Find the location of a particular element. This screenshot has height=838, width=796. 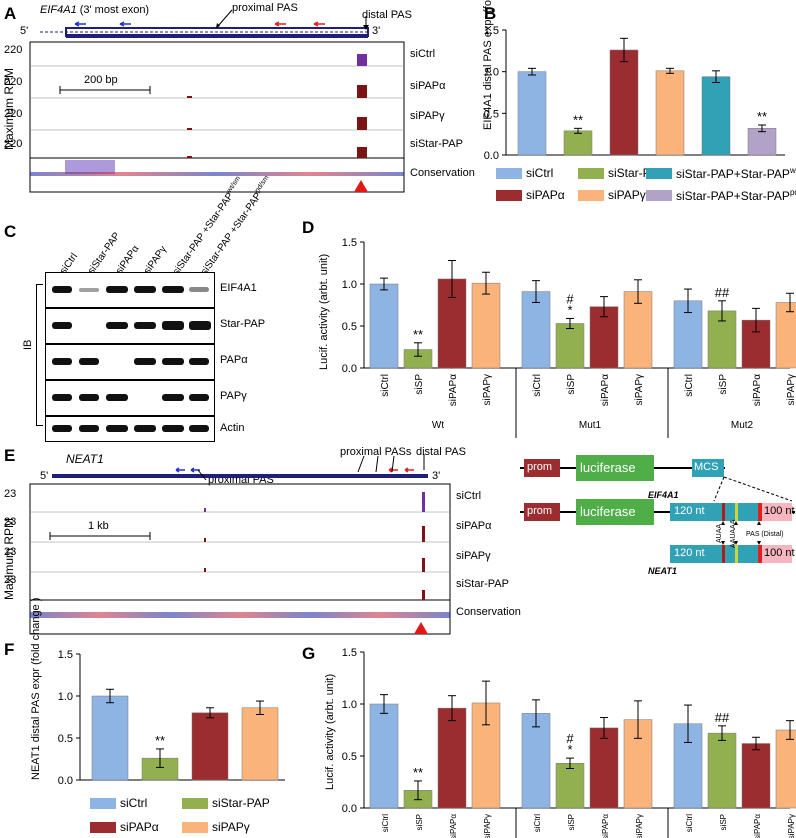

d-ytick-label: 1.0 is located at coordinates (349, 285).